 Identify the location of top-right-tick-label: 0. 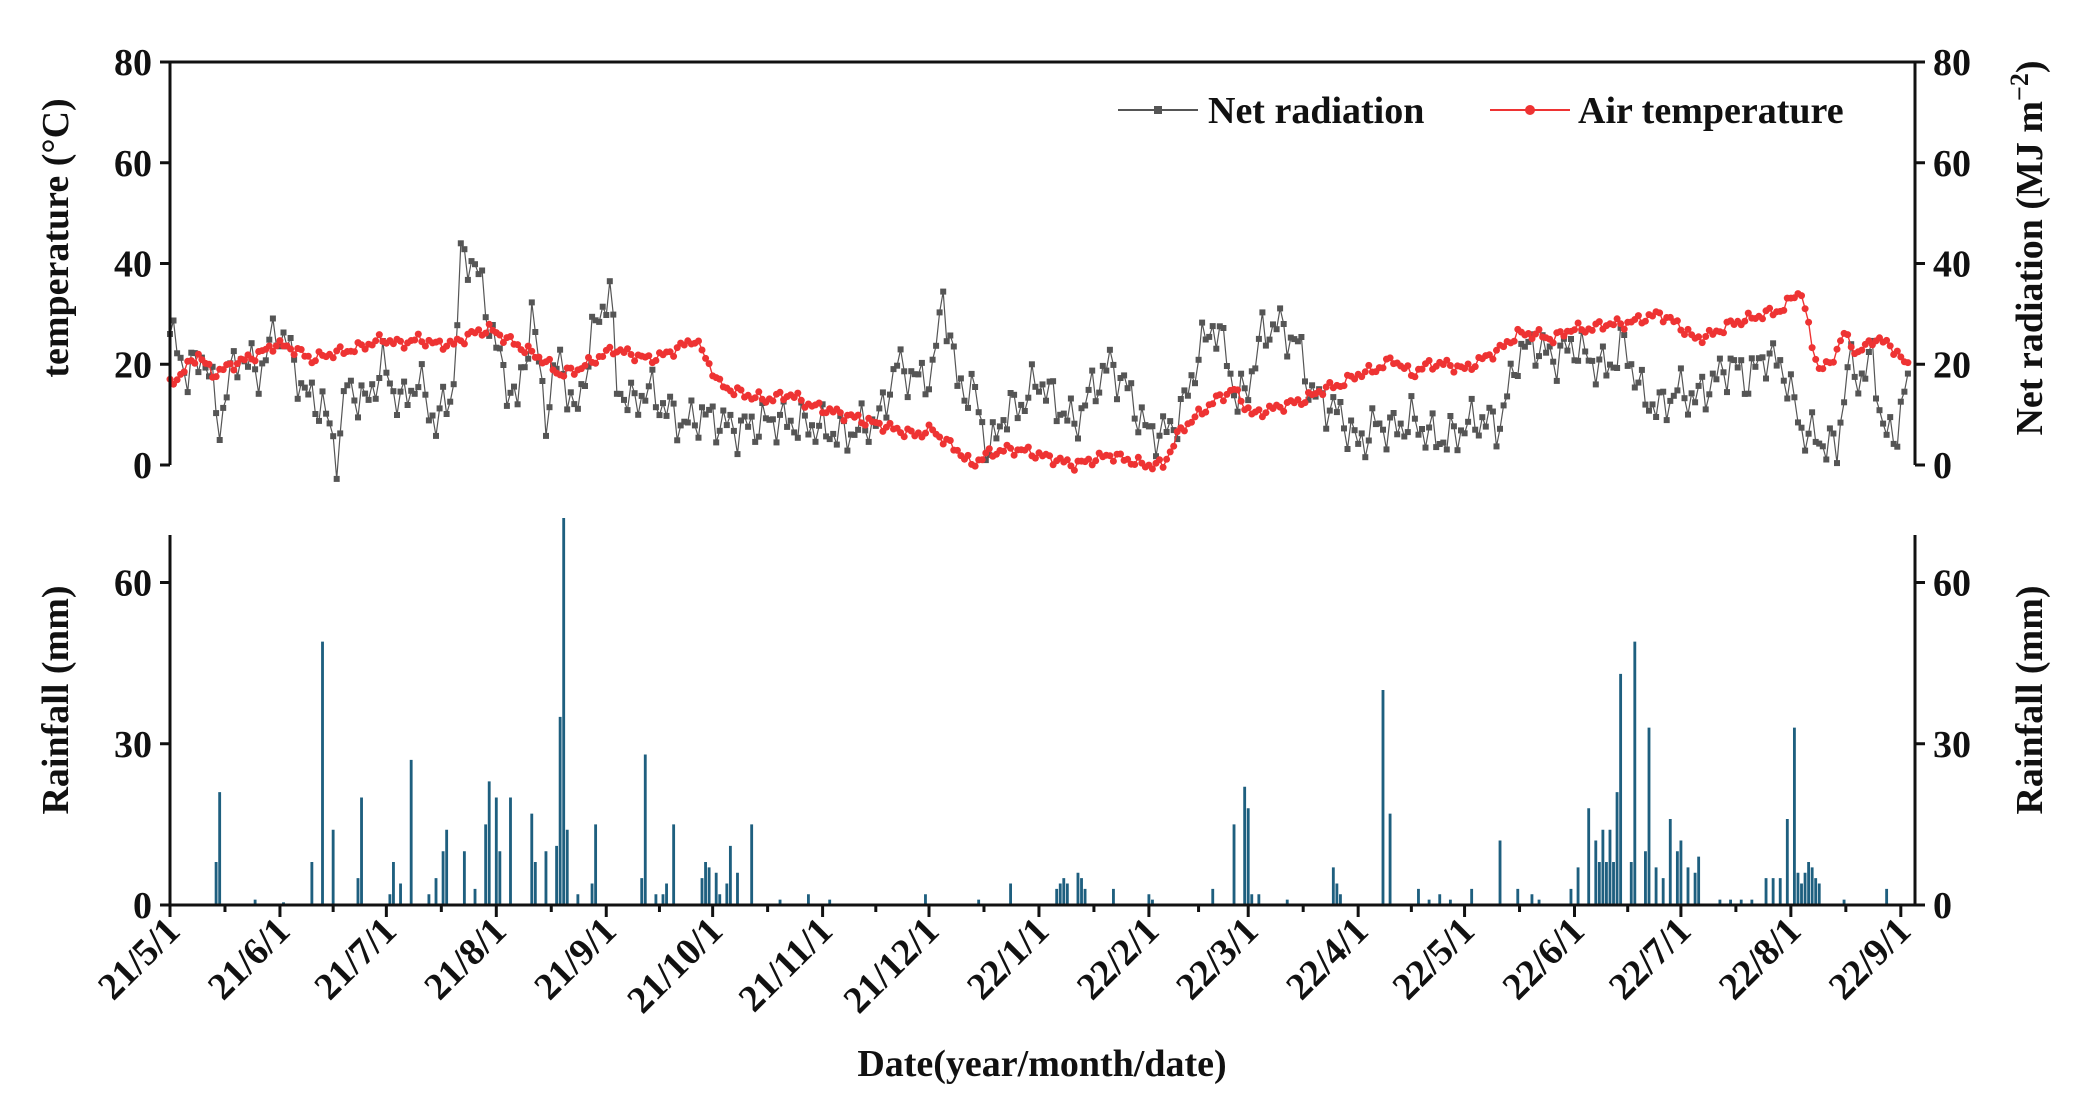
(1942, 466).